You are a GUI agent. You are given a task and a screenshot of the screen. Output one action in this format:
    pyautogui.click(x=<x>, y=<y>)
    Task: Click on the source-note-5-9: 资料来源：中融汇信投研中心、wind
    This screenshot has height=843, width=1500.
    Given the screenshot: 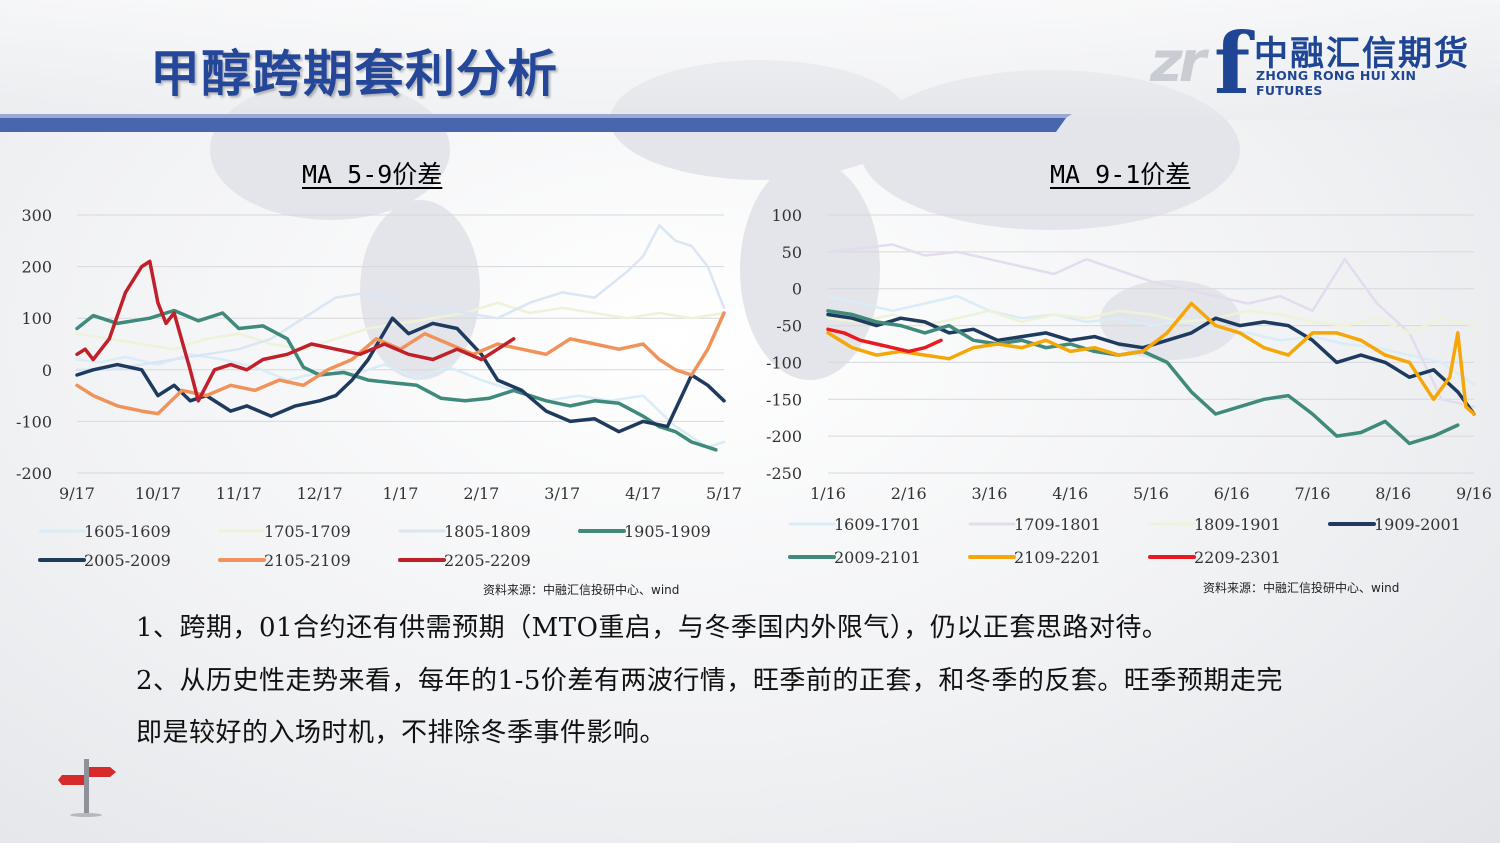 What is the action you would take?
    pyautogui.click(x=581, y=590)
    